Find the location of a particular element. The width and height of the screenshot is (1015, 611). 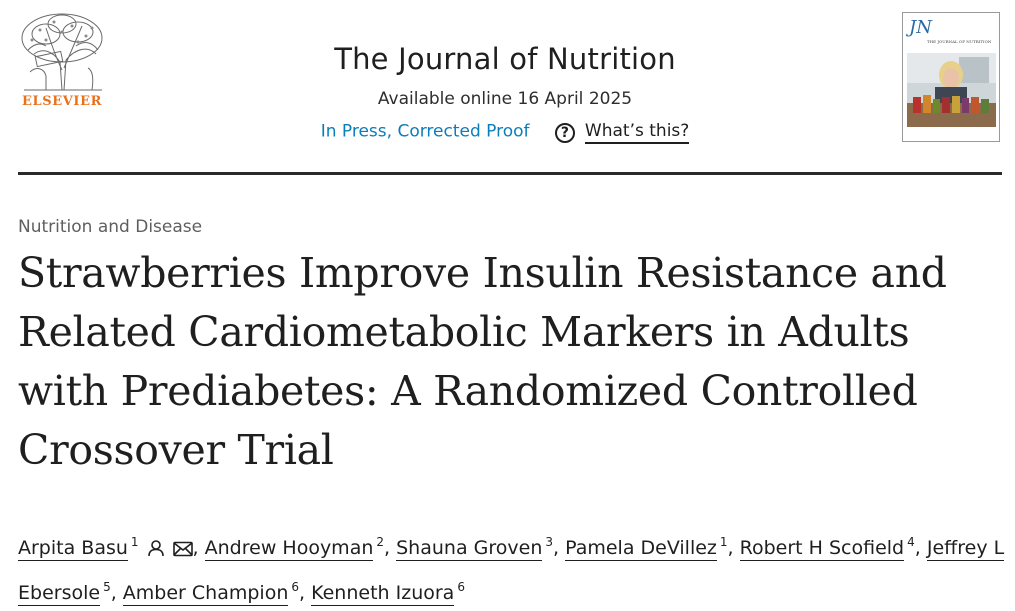

publisher-name: ELSEVIER is located at coordinates (62, 101).